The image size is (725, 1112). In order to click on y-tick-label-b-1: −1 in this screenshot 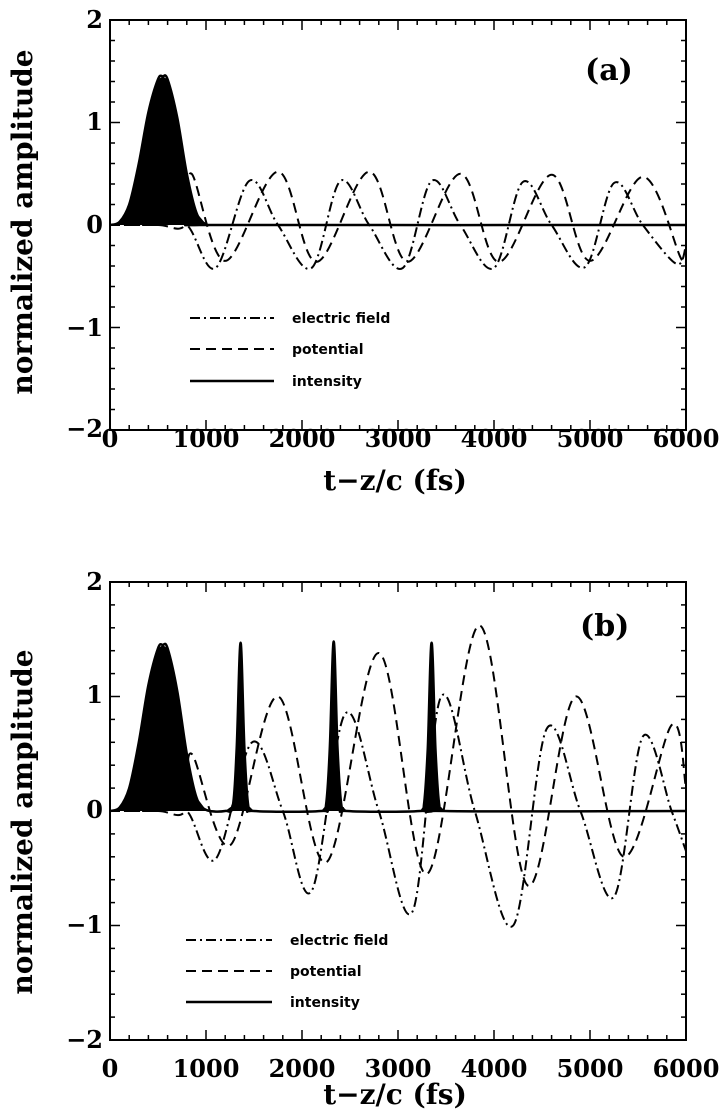, I will do `click(84, 924)`.